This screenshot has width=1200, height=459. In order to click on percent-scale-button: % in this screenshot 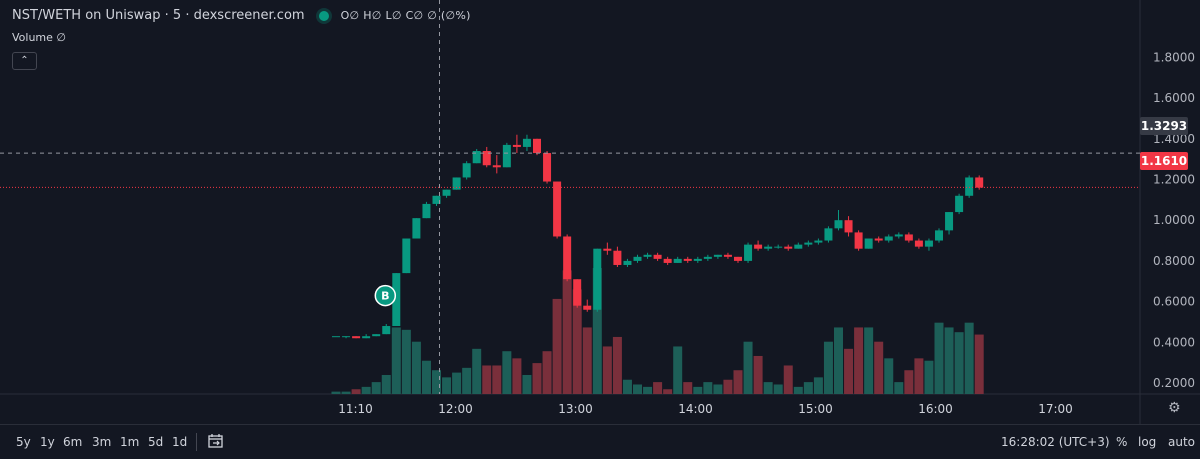, I will do `click(1122, 442)`.